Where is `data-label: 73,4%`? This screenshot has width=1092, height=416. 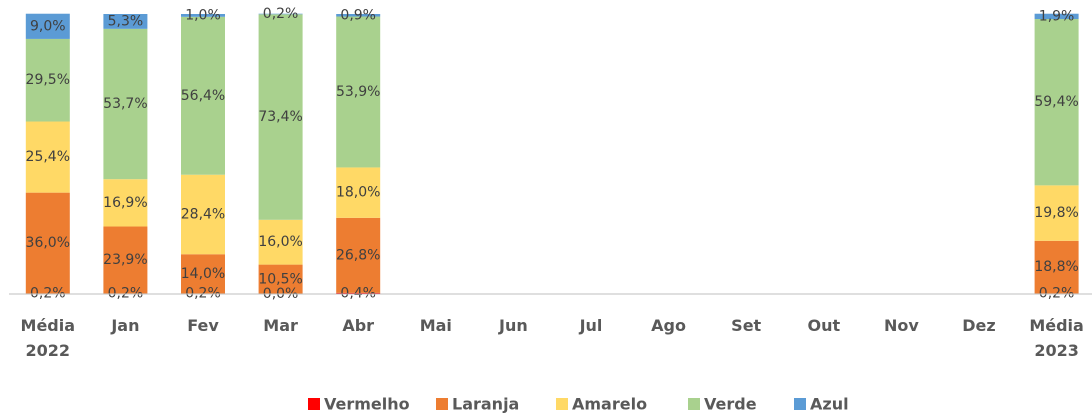
data-label: 73,4% is located at coordinates (280, 117).